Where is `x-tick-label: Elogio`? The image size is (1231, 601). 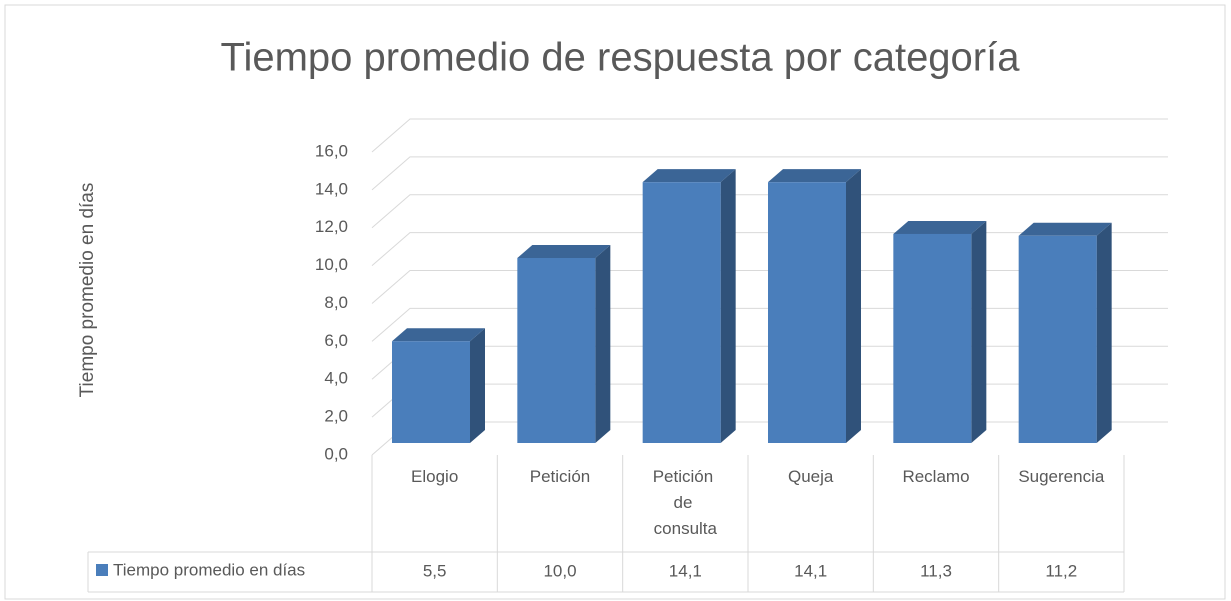 x-tick-label: Elogio is located at coordinates (434, 476).